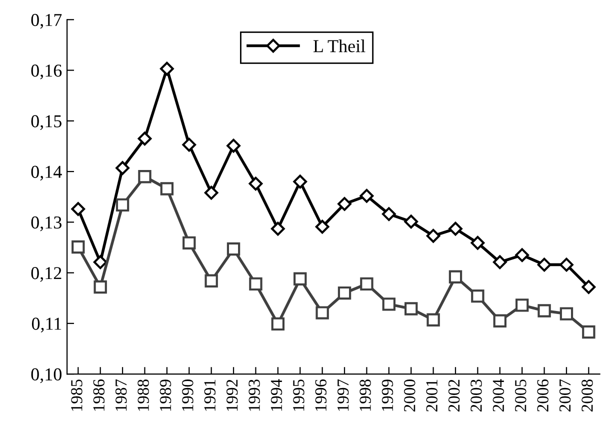 This screenshot has width=604, height=427. Describe the element at coordinates (76, 395) in the screenshot. I see `x-tick-label: 1985` at that location.